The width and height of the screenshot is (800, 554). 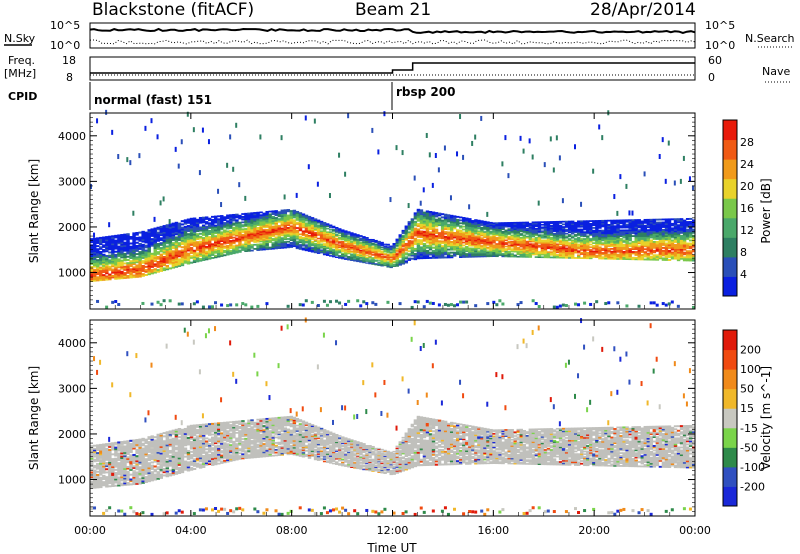 I want to click on scatter-cell, so click(x=472, y=143).